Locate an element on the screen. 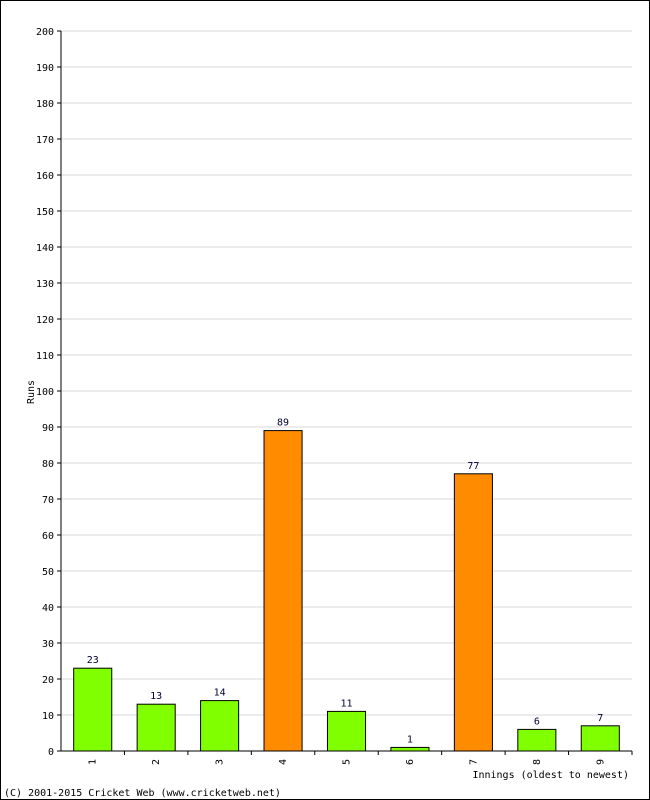 The width and height of the screenshot is (650, 800). data-label: 11 is located at coordinates (346, 703).